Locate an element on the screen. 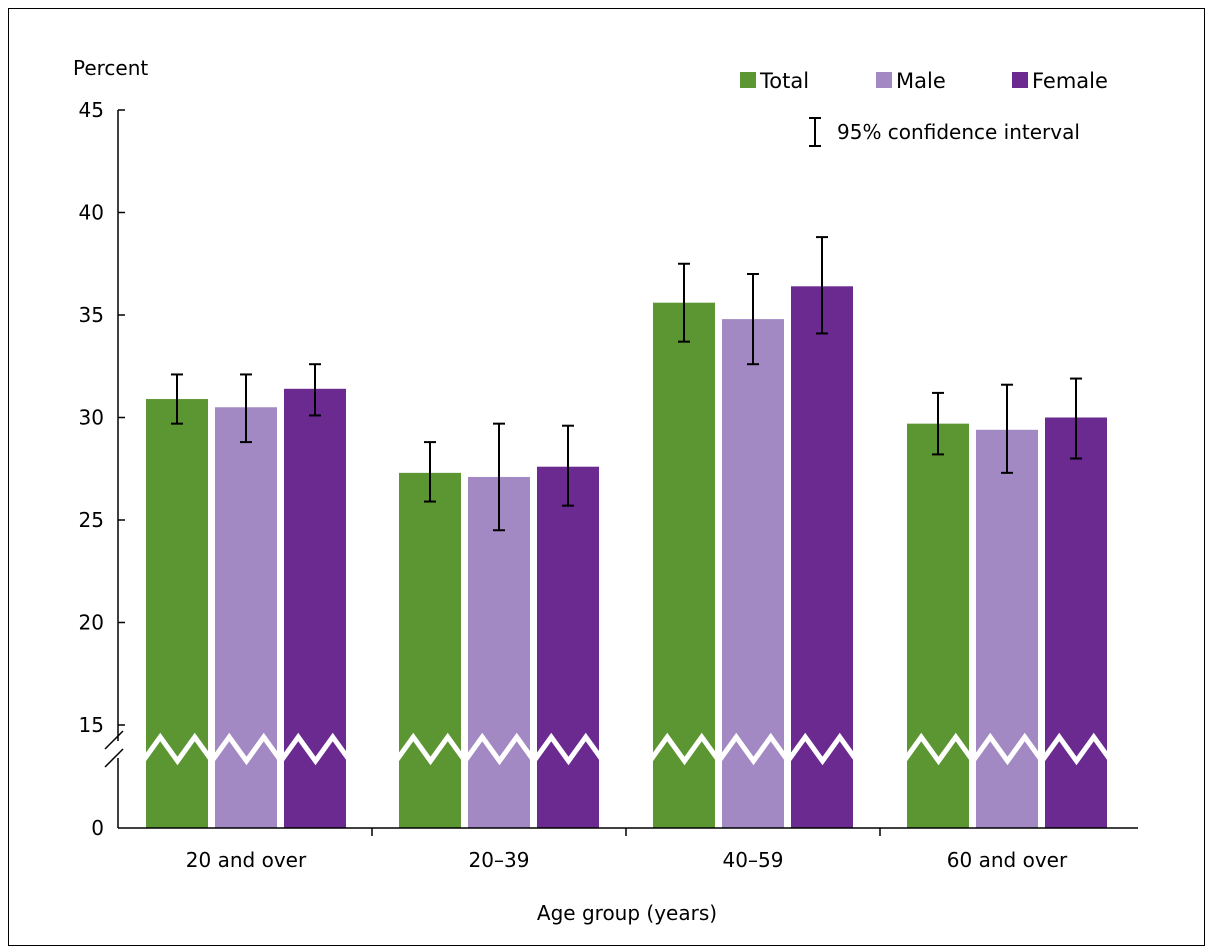  legend-swatch-female is located at coordinates (1020, 80).